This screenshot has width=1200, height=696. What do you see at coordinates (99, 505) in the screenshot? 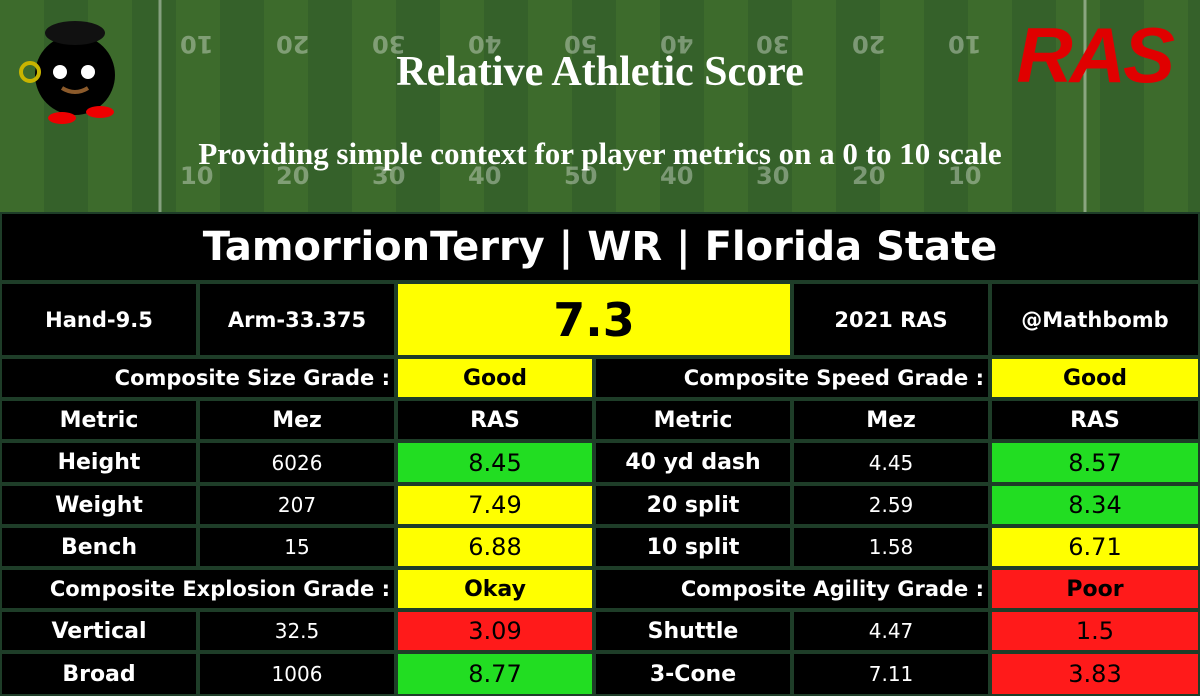
I see `metric: Weight` at bounding box center [99, 505].